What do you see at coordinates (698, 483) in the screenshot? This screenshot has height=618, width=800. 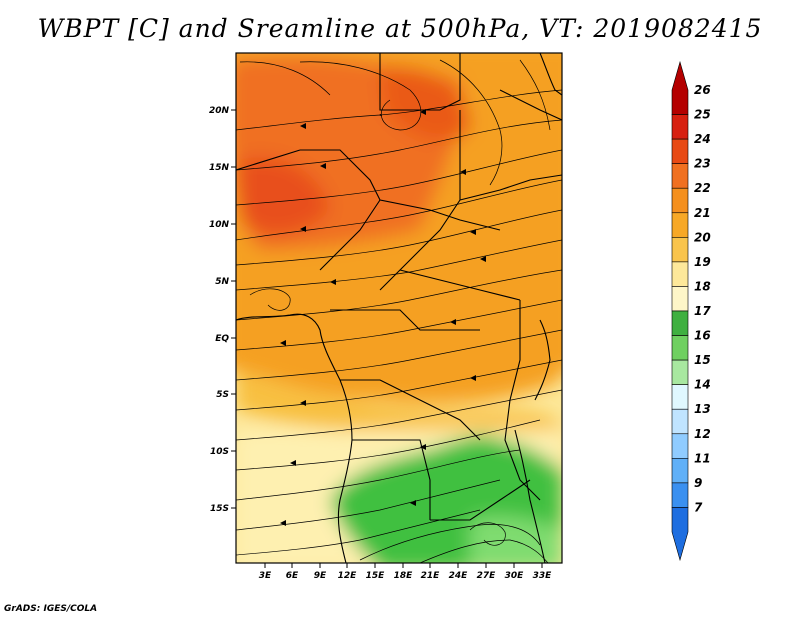 I see `colorbar-label: 9` at bounding box center [698, 483].